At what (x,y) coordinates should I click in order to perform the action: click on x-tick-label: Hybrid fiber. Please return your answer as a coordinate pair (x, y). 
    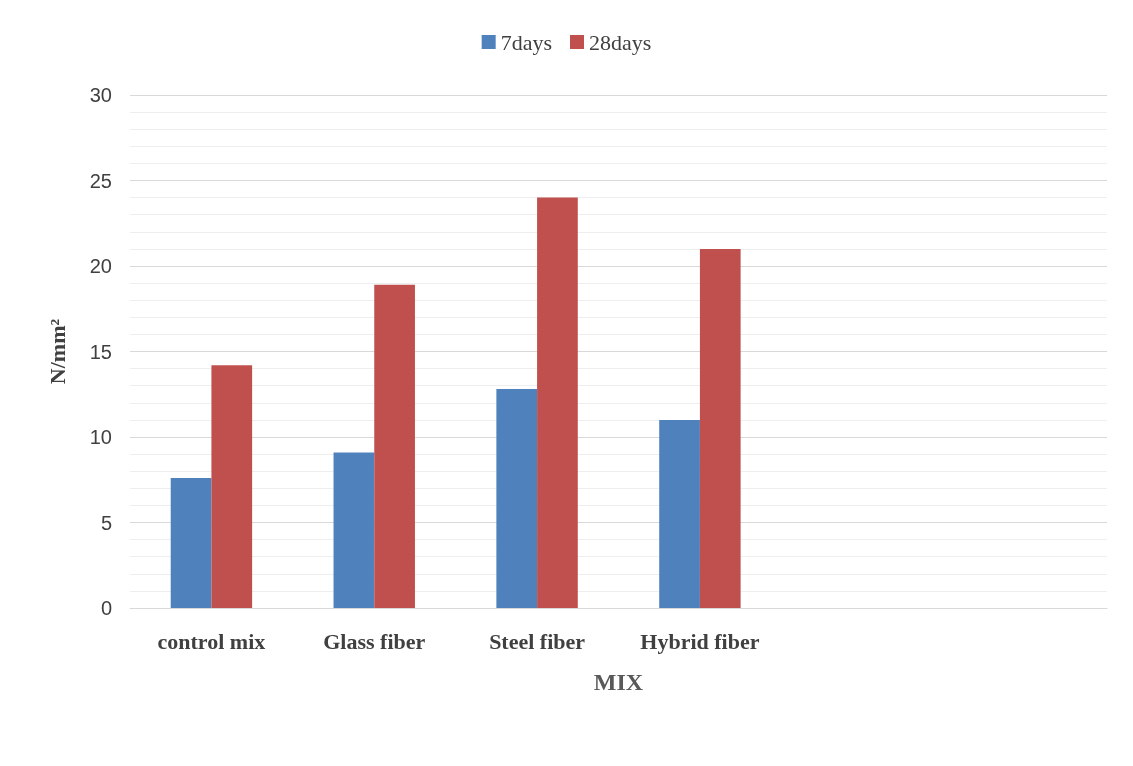
    Looking at the image, I should click on (700, 641).